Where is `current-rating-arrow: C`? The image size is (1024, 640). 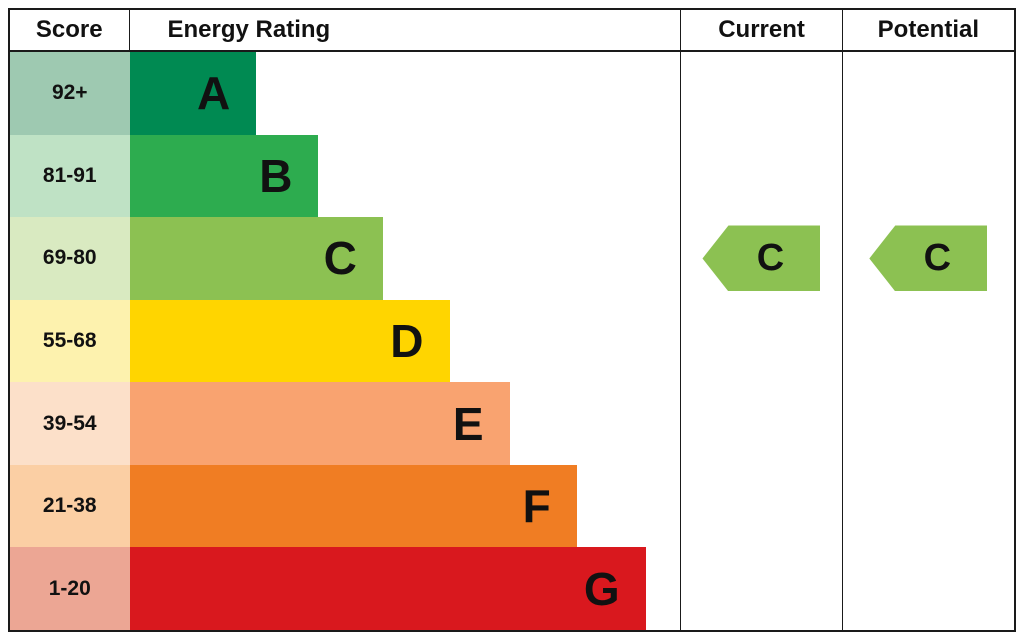 current-rating-arrow: C is located at coordinates (761, 258).